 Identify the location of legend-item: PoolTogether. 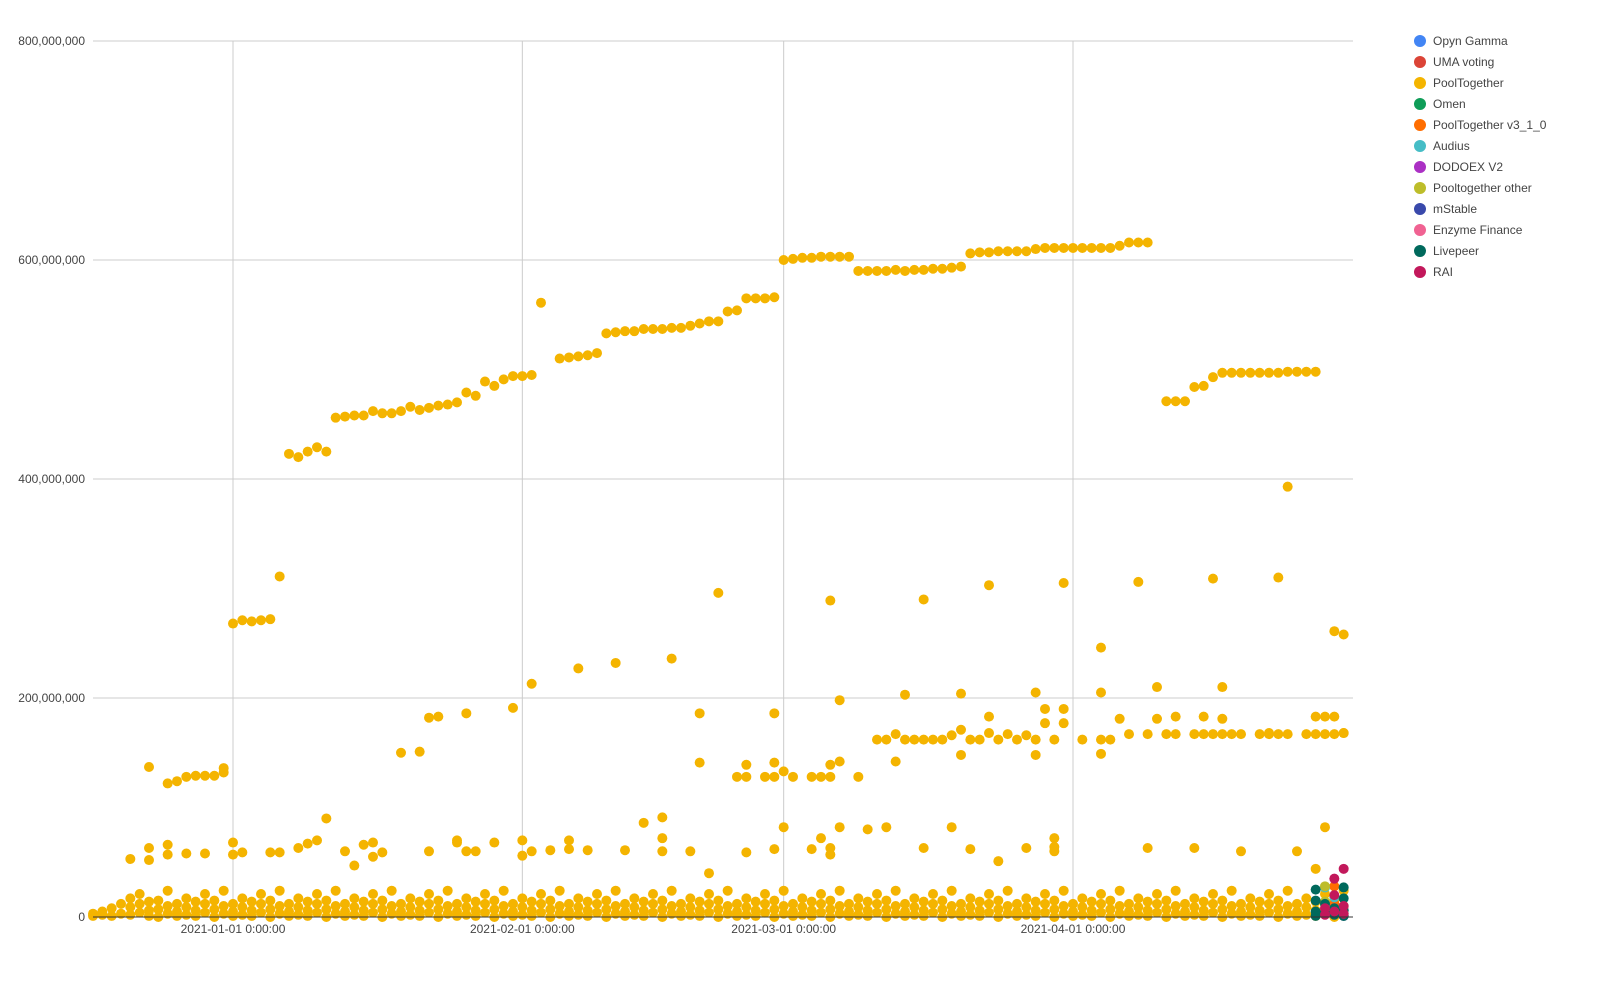
(1459, 83).